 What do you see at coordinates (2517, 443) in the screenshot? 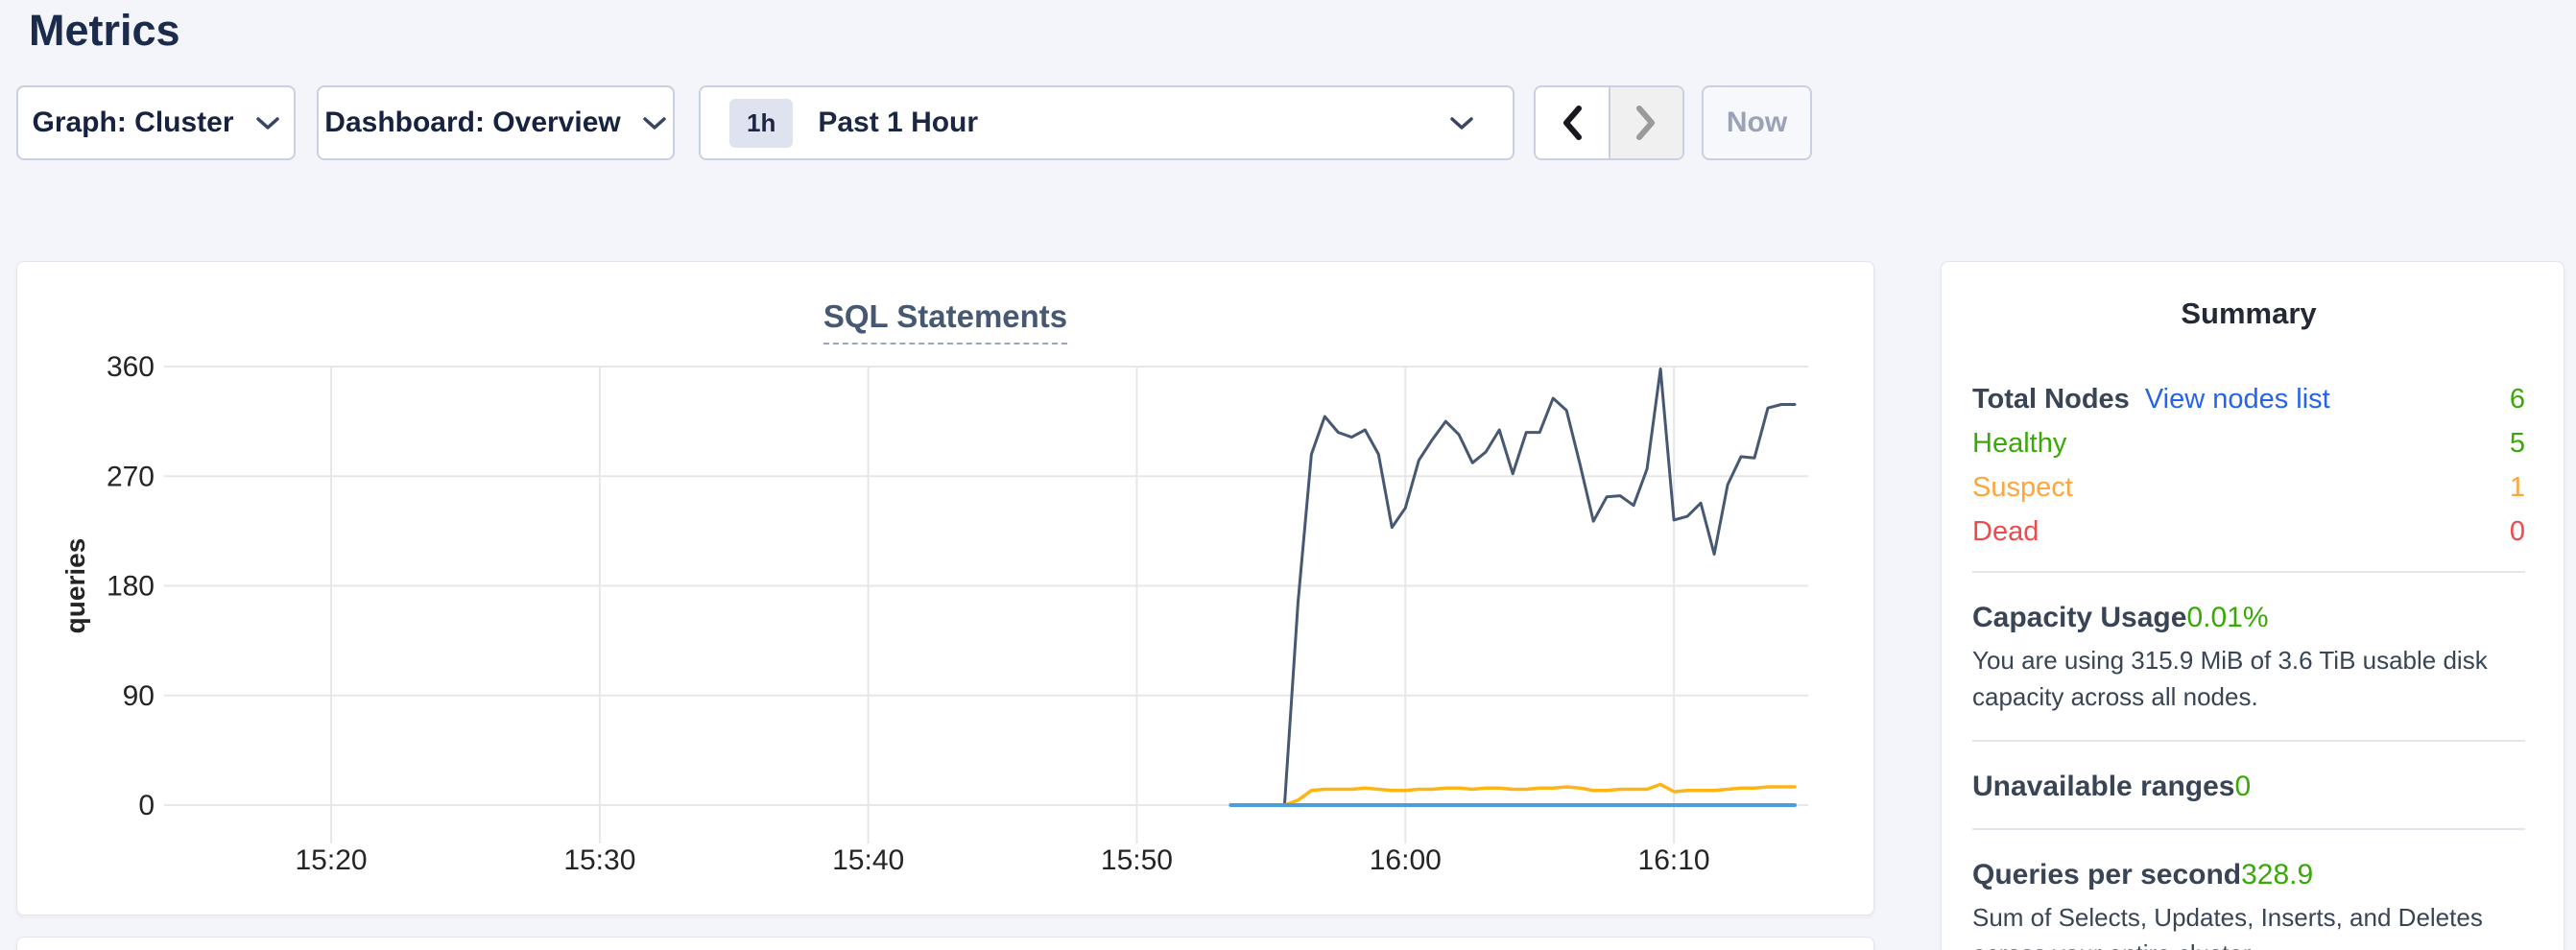
I see `healthy-value: 5` at bounding box center [2517, 443].